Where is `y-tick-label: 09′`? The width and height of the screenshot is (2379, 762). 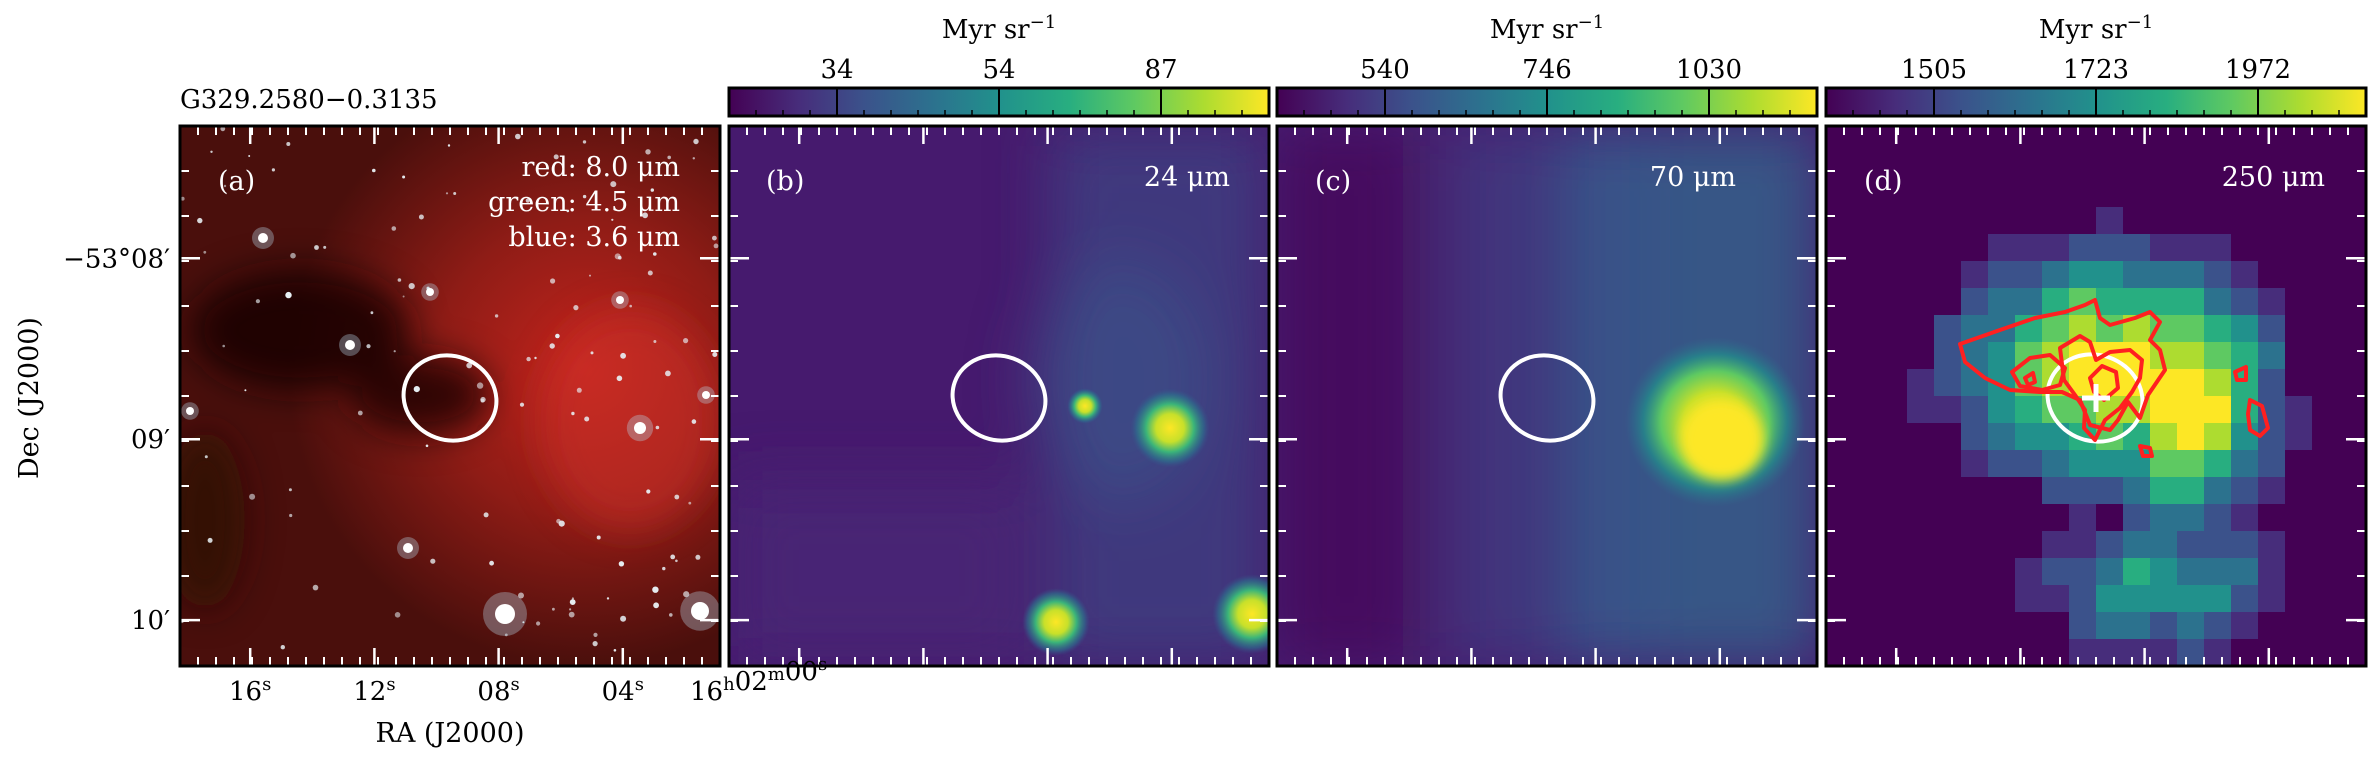 y-tick-label: 09′ is located at coordinates (150, 440).